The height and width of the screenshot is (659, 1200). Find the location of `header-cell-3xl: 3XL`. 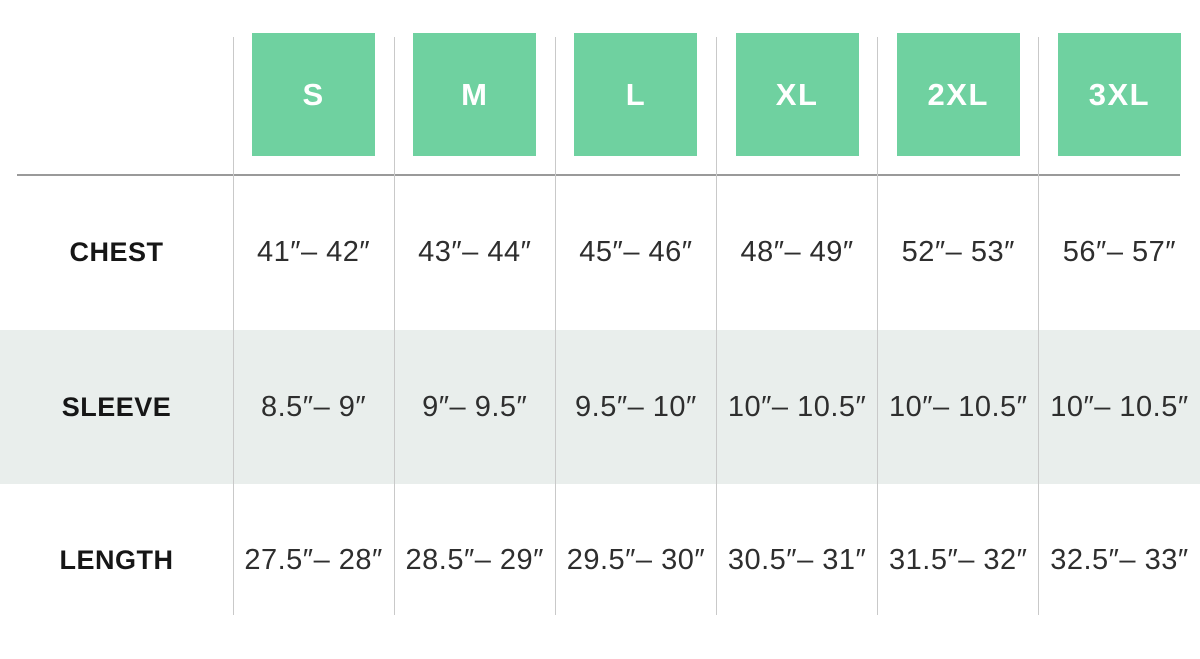

header-cell-3xl: 3XL is located at coordinates (1119, 87).